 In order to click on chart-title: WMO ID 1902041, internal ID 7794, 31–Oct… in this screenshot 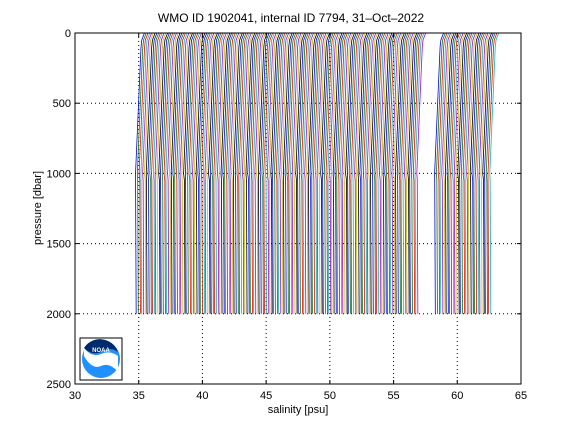, I will do `click(291, 18)`.